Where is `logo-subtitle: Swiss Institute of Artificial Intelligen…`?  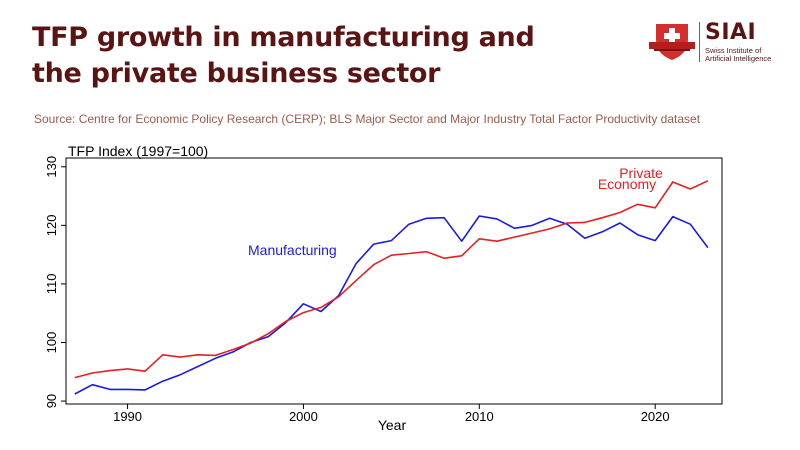 logo-subtitle: Swiss Institute of Artificial Intelligen… is located at coordinates (745, 55).